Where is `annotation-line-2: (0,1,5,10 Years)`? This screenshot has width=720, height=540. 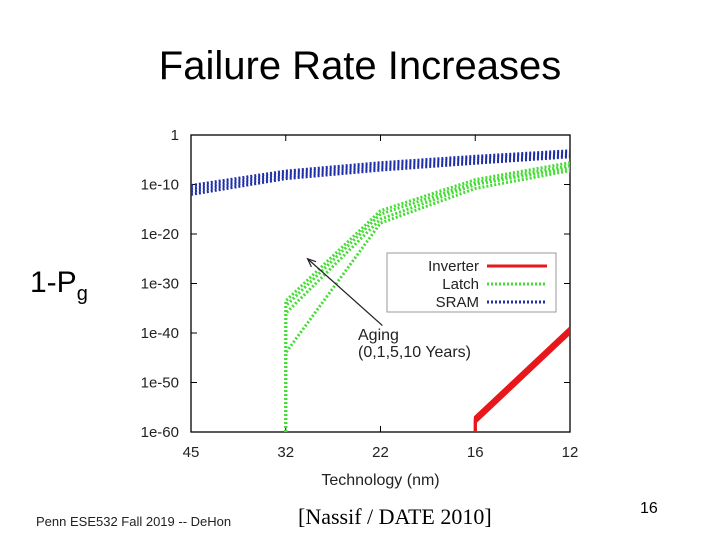
annotation-line-2: (0,1,5,10 Years) is located at coordinates (414, 352).